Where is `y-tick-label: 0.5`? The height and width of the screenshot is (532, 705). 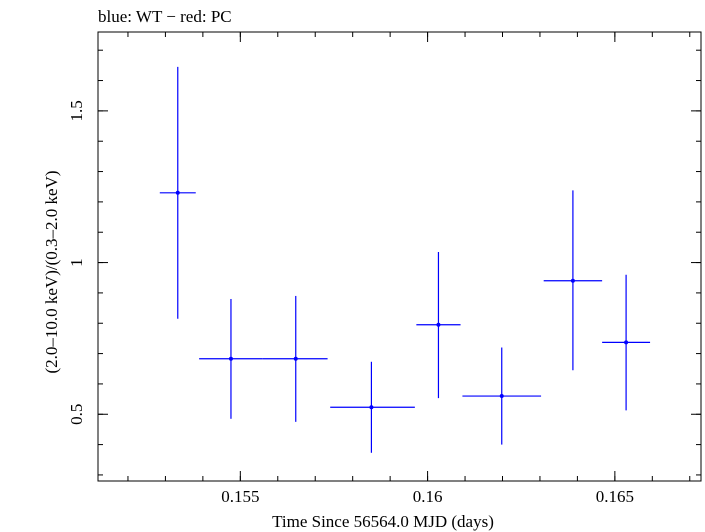 y-tick-label: 0.5 is located at coordinates (76, 414).